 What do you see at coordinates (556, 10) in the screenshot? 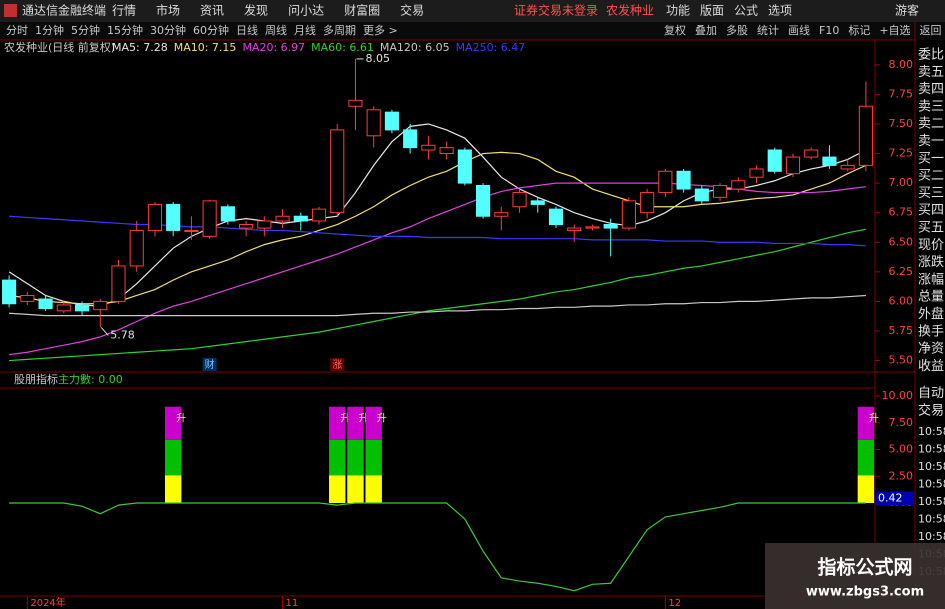
I see `status-item: 证券交易未登录` at bounding box center [556, 10].